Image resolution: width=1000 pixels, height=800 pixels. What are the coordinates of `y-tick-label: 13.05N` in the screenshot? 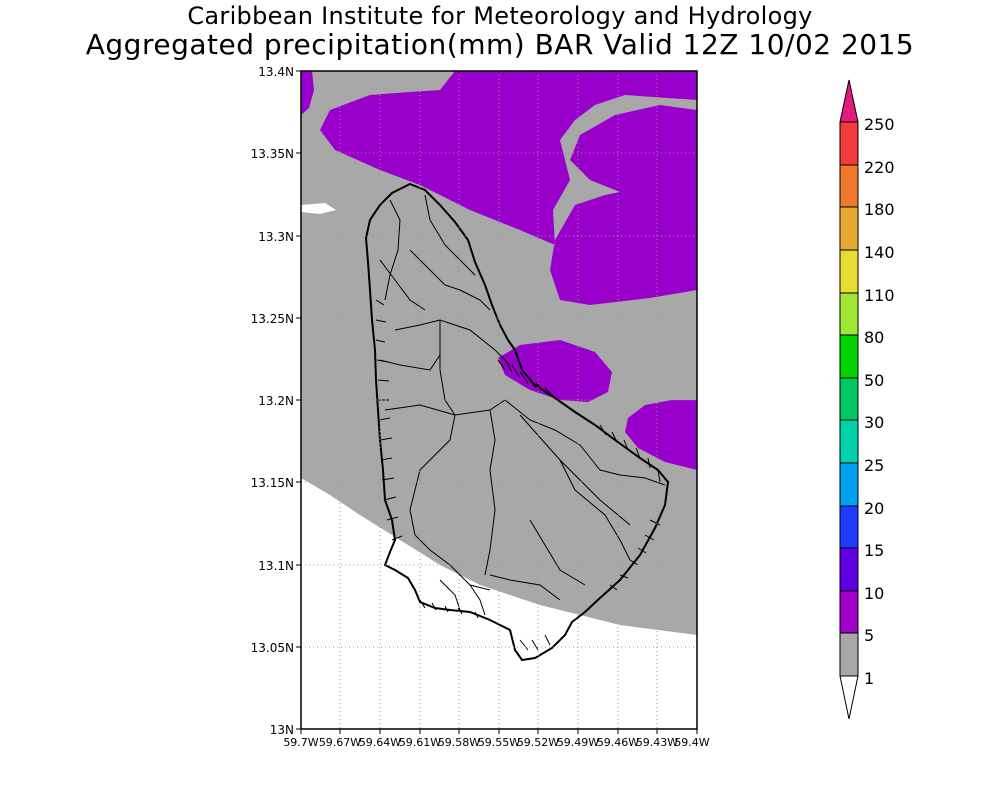 It's located at (272, 648).